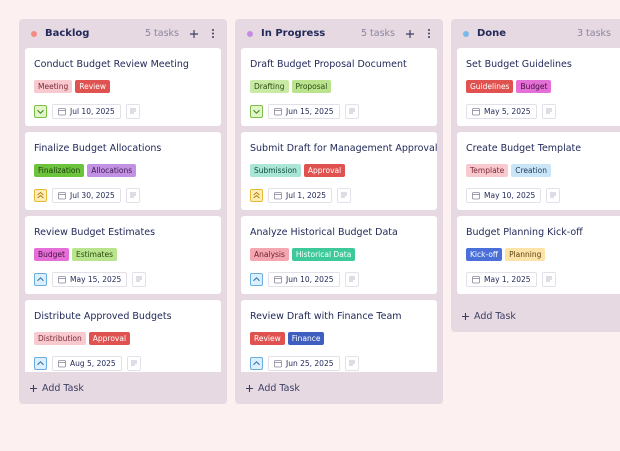 Image resolution: width=620 pixels, height=451 pixels. I want to click on tag: Estimates, so click(94, 254).